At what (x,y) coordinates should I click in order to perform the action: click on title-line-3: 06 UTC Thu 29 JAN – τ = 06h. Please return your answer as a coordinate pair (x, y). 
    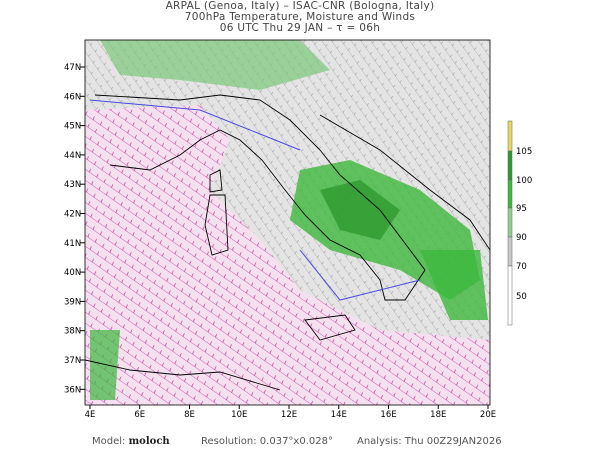
    Looking at the image, I should click on (300, 28).